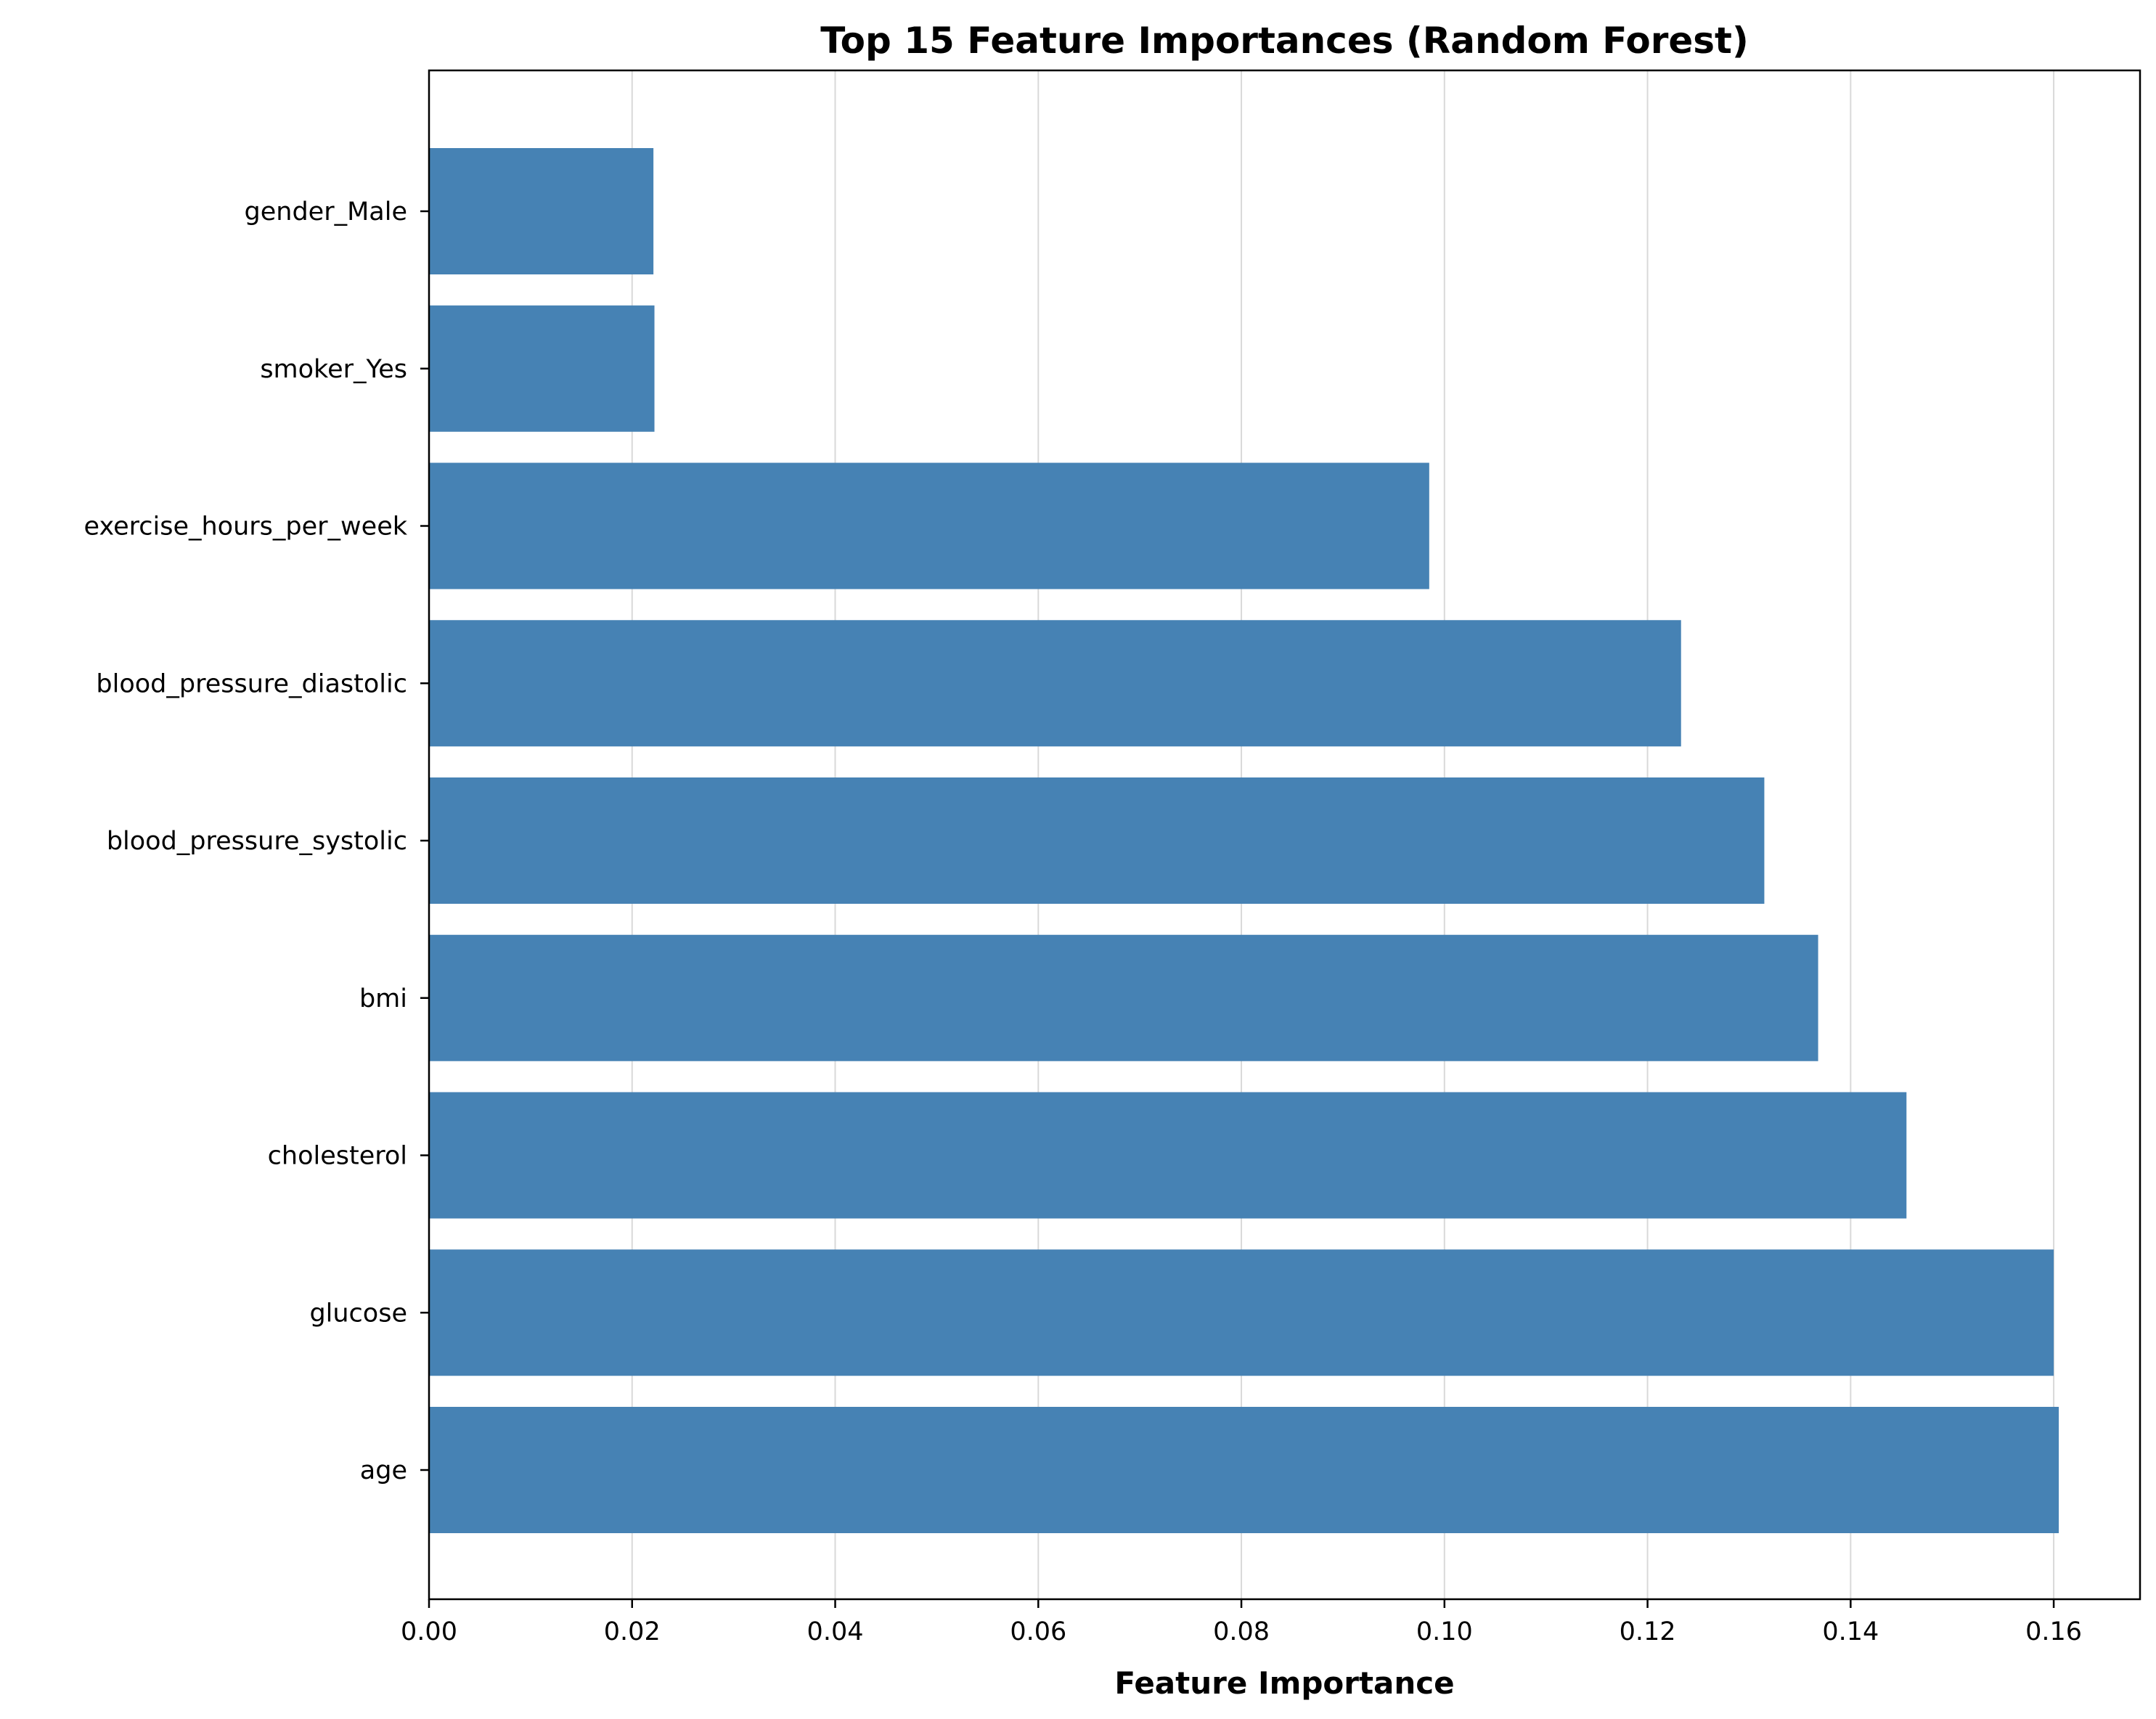 Image resolution: width=2156 pixels, height=1719 pixels. What do you see at coordinates (358, 1313) in the screenshot?
I see `y-tick-label-glucose: glucose` at bounding box center [358, 1313].